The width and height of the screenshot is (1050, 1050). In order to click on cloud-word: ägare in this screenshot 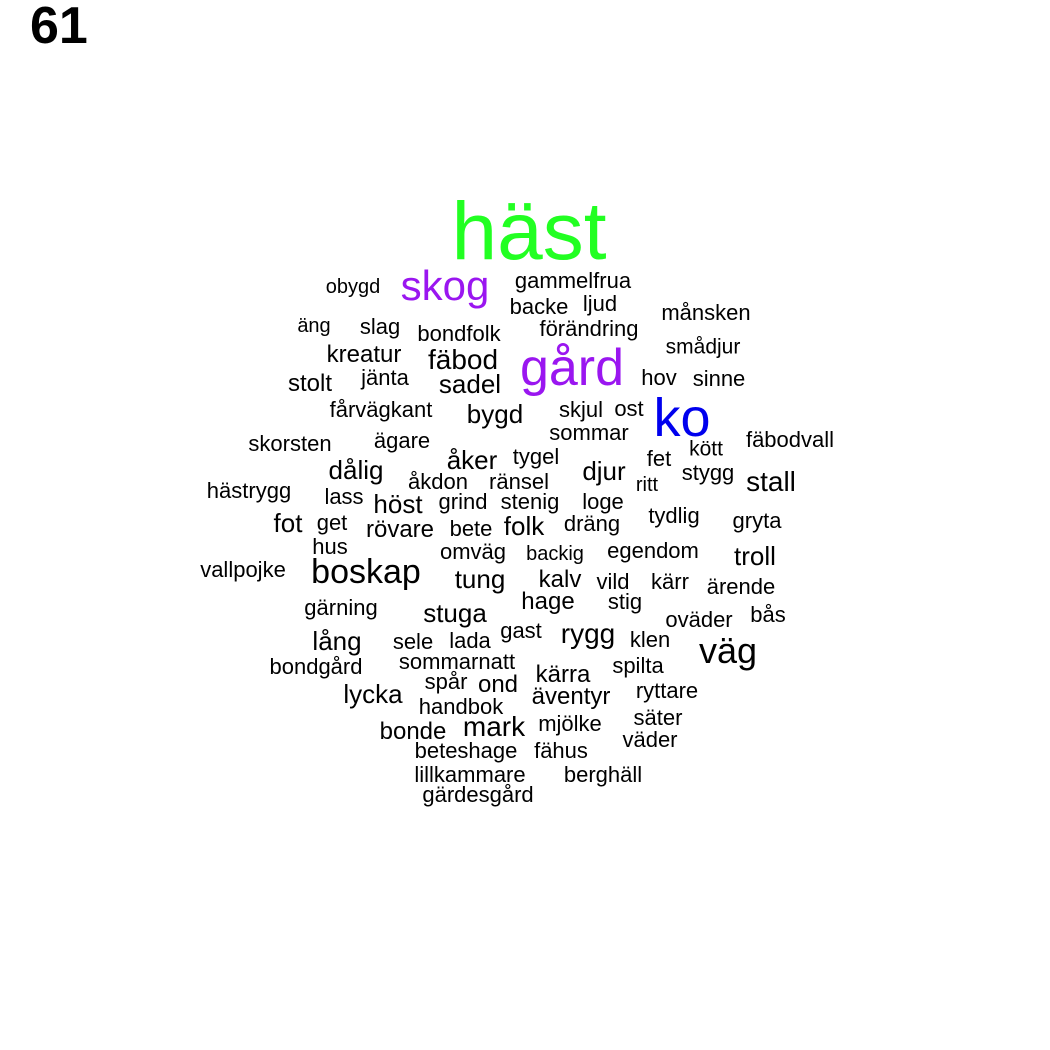, I will do `click(402, 440)`.